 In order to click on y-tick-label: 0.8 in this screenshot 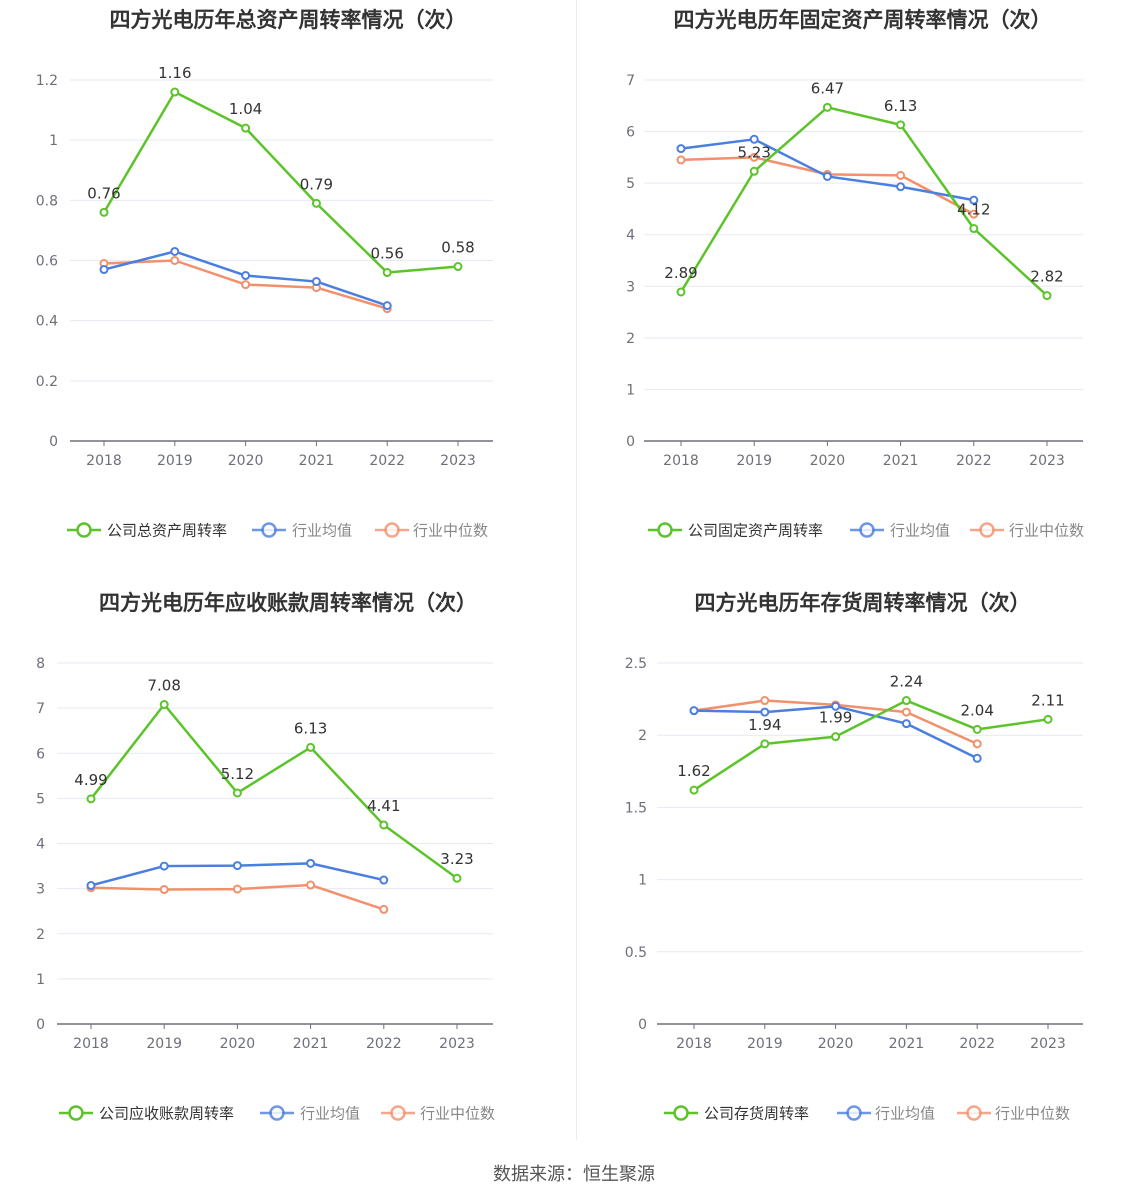, I will do `click(47, 201)`.